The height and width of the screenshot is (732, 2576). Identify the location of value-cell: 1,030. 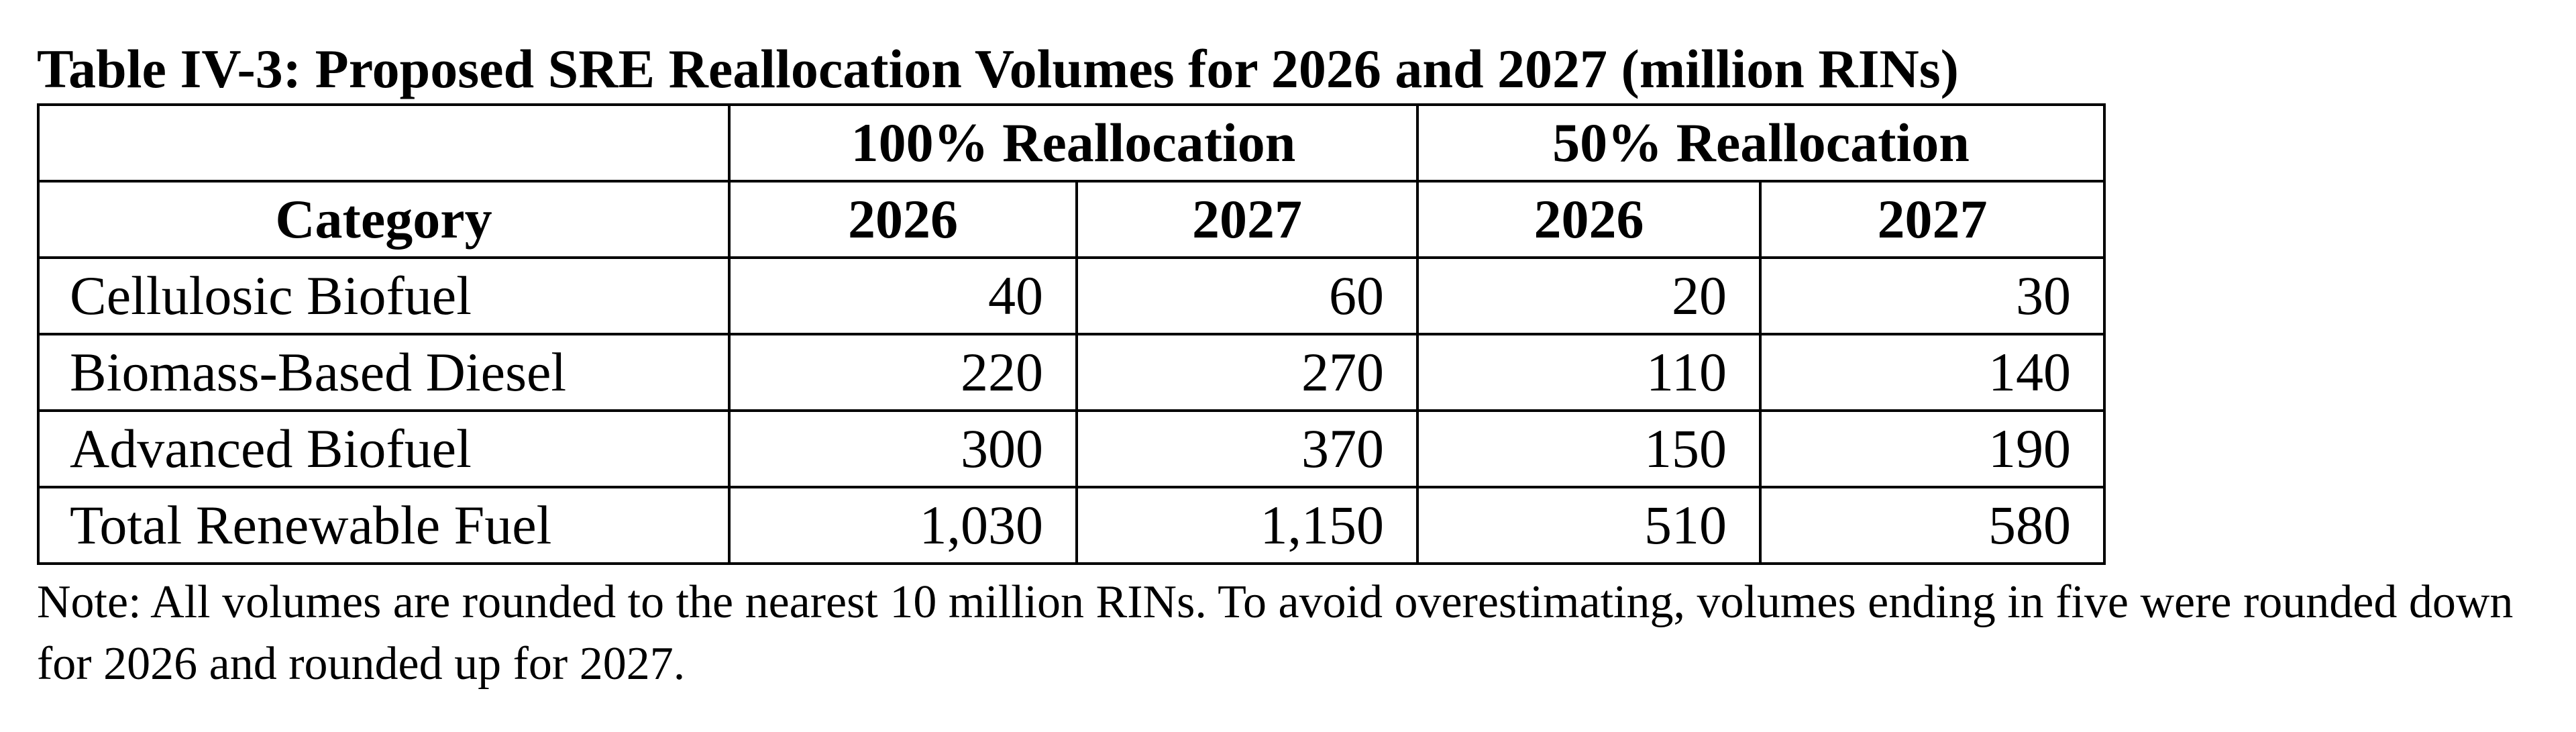
(903, 525).